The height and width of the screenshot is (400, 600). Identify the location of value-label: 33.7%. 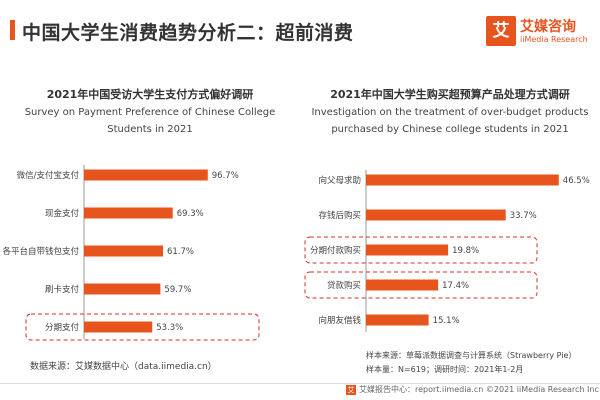
(523, 216).